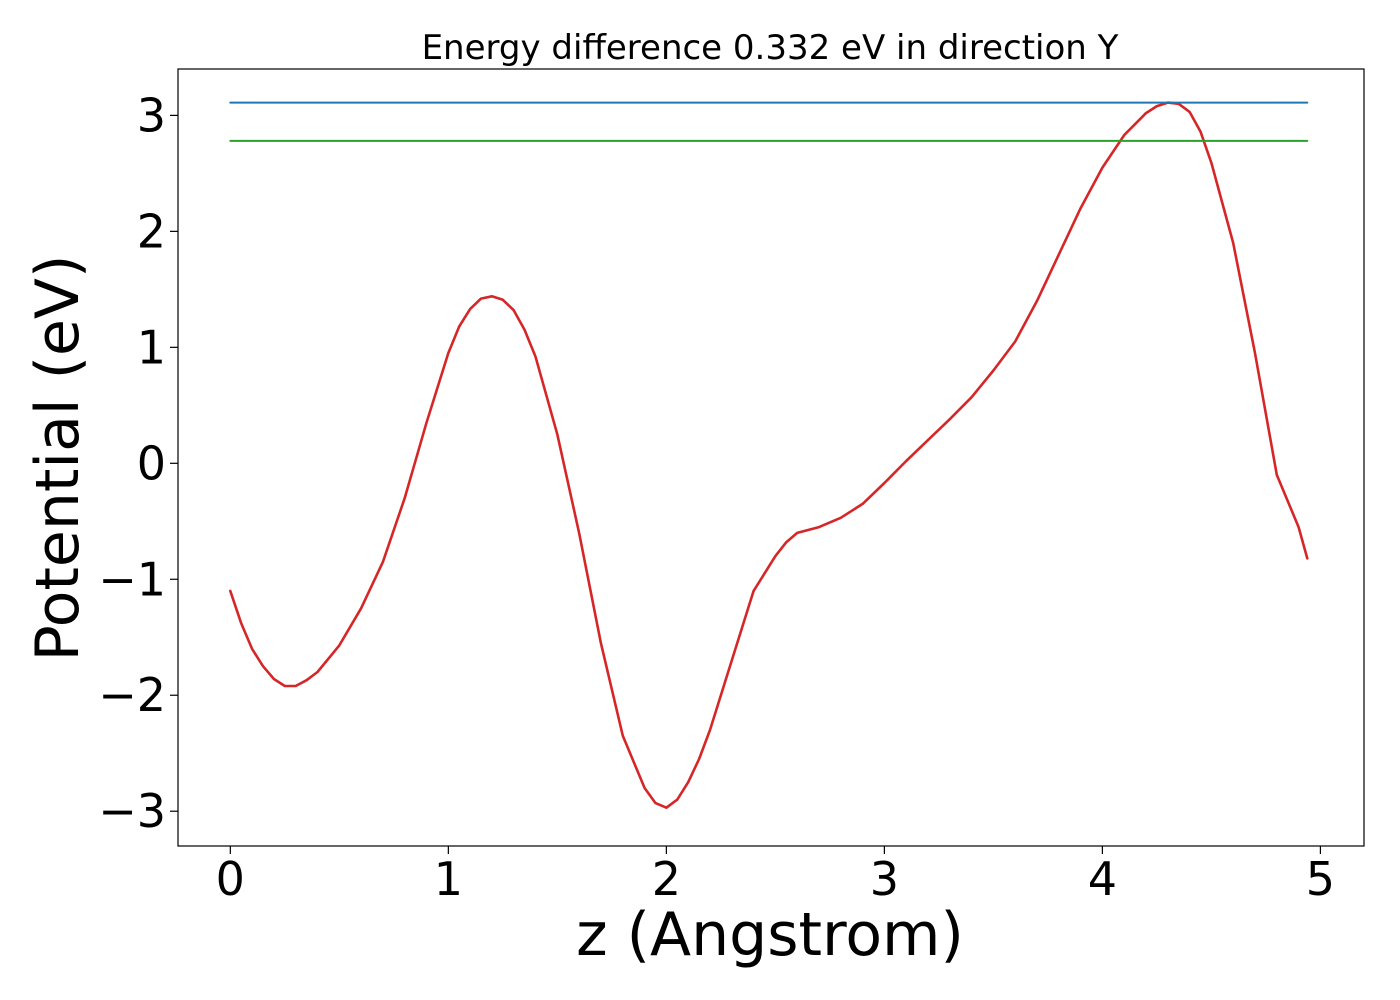  Describe the element at coordinates (151, 231) in the screenshot. I see `y-tick-label: 2` at that location.